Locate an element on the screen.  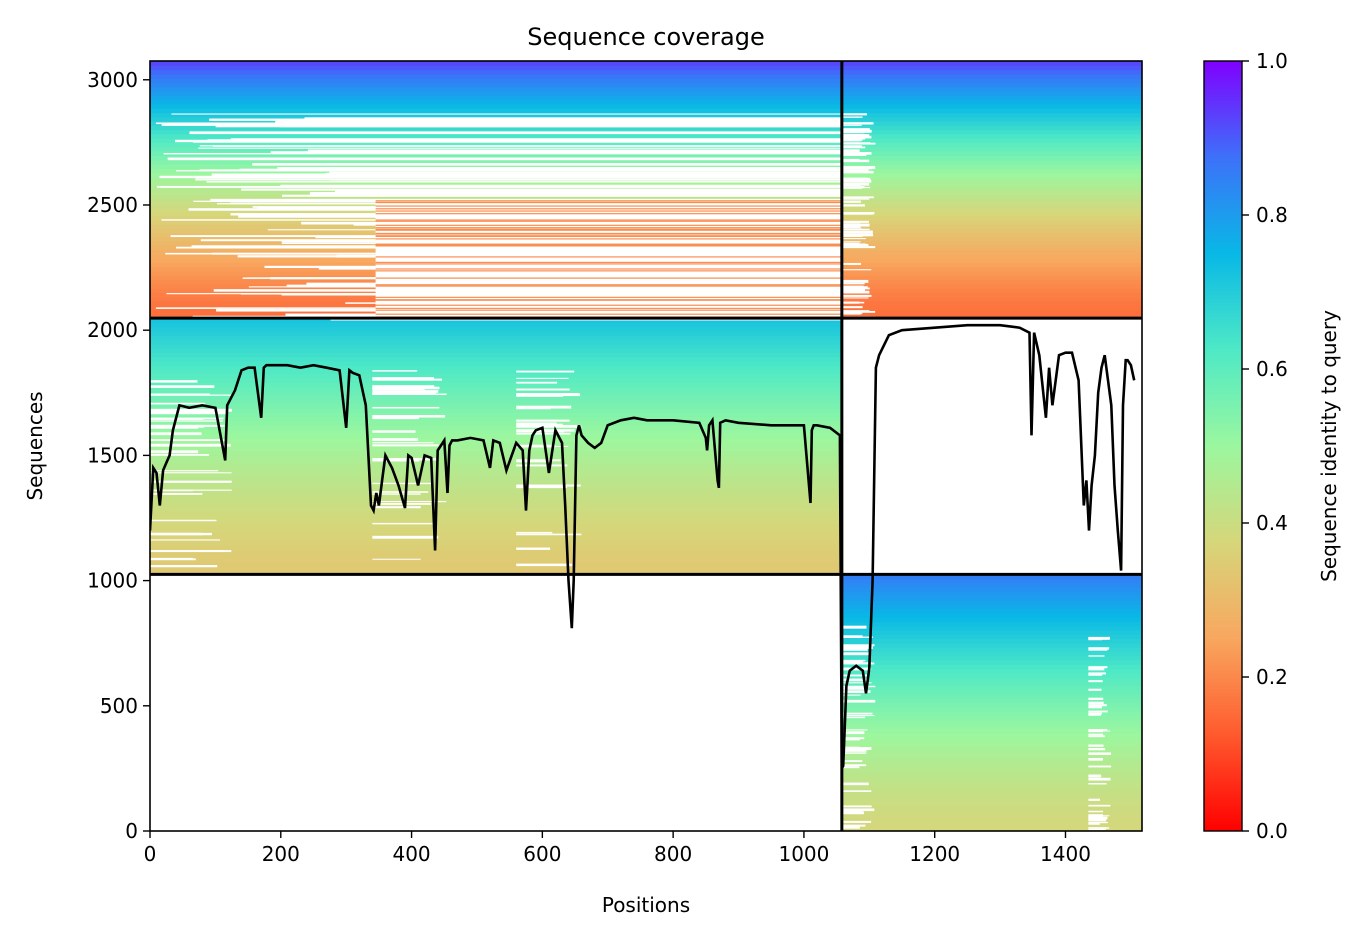
colorbar-tick-label: 1.0 is located at coordinates (1272, 61).